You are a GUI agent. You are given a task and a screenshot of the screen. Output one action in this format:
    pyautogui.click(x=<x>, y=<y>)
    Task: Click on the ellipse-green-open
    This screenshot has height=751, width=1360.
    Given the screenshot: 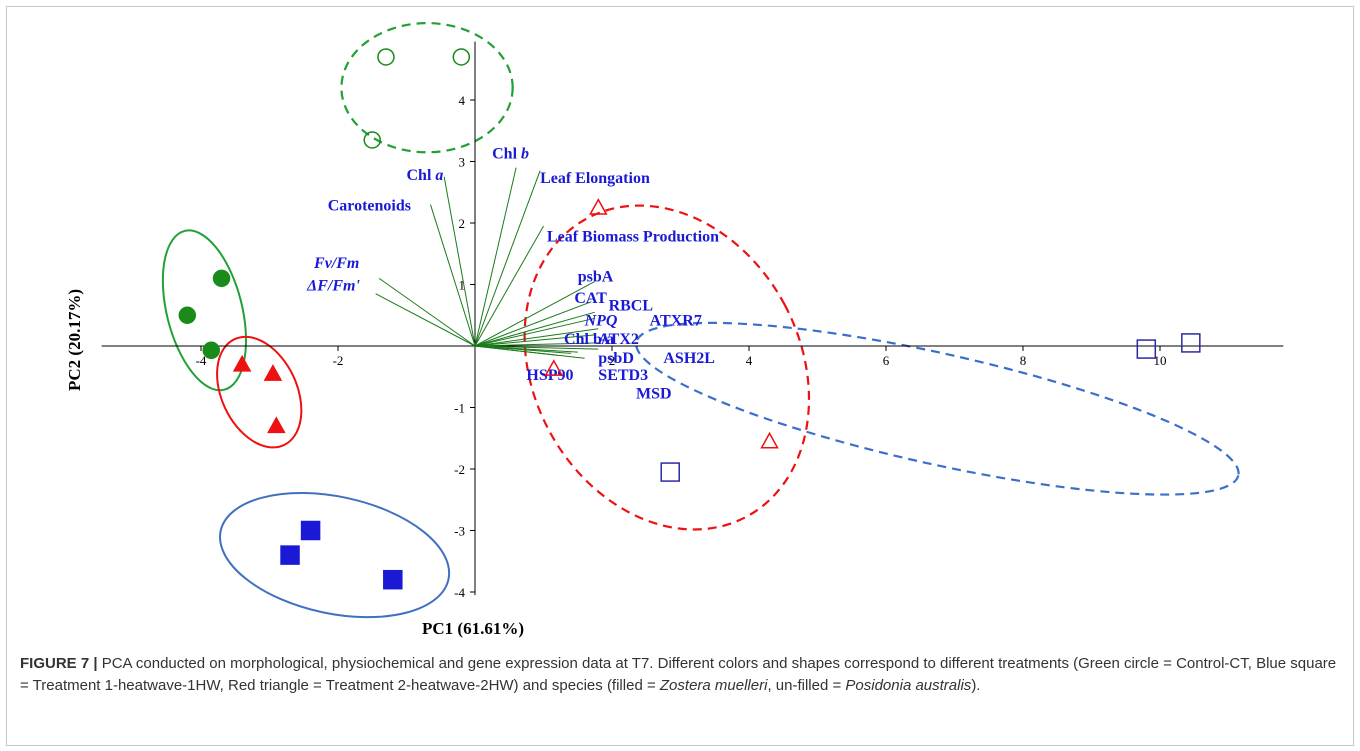 What is the action you would take?
    pyautogui.click(x=427, y=88)
    